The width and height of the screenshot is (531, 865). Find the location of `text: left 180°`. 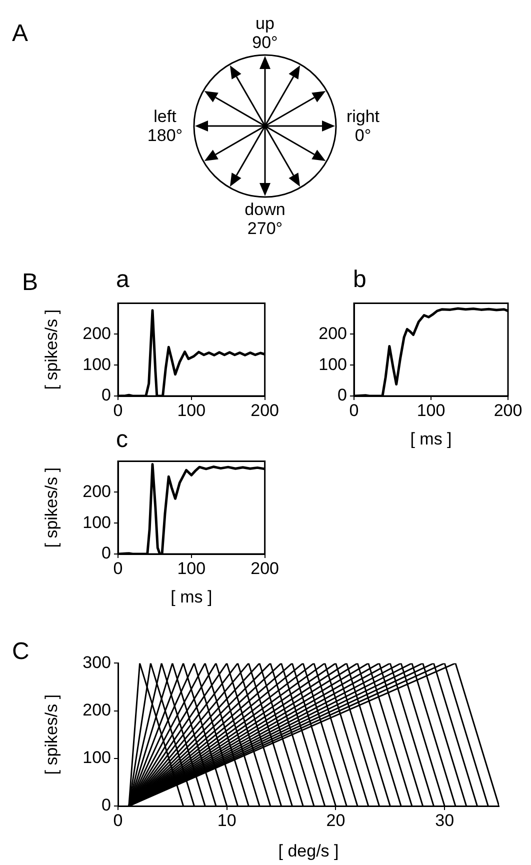

text: left 180° is located at coordinates (165, 126).